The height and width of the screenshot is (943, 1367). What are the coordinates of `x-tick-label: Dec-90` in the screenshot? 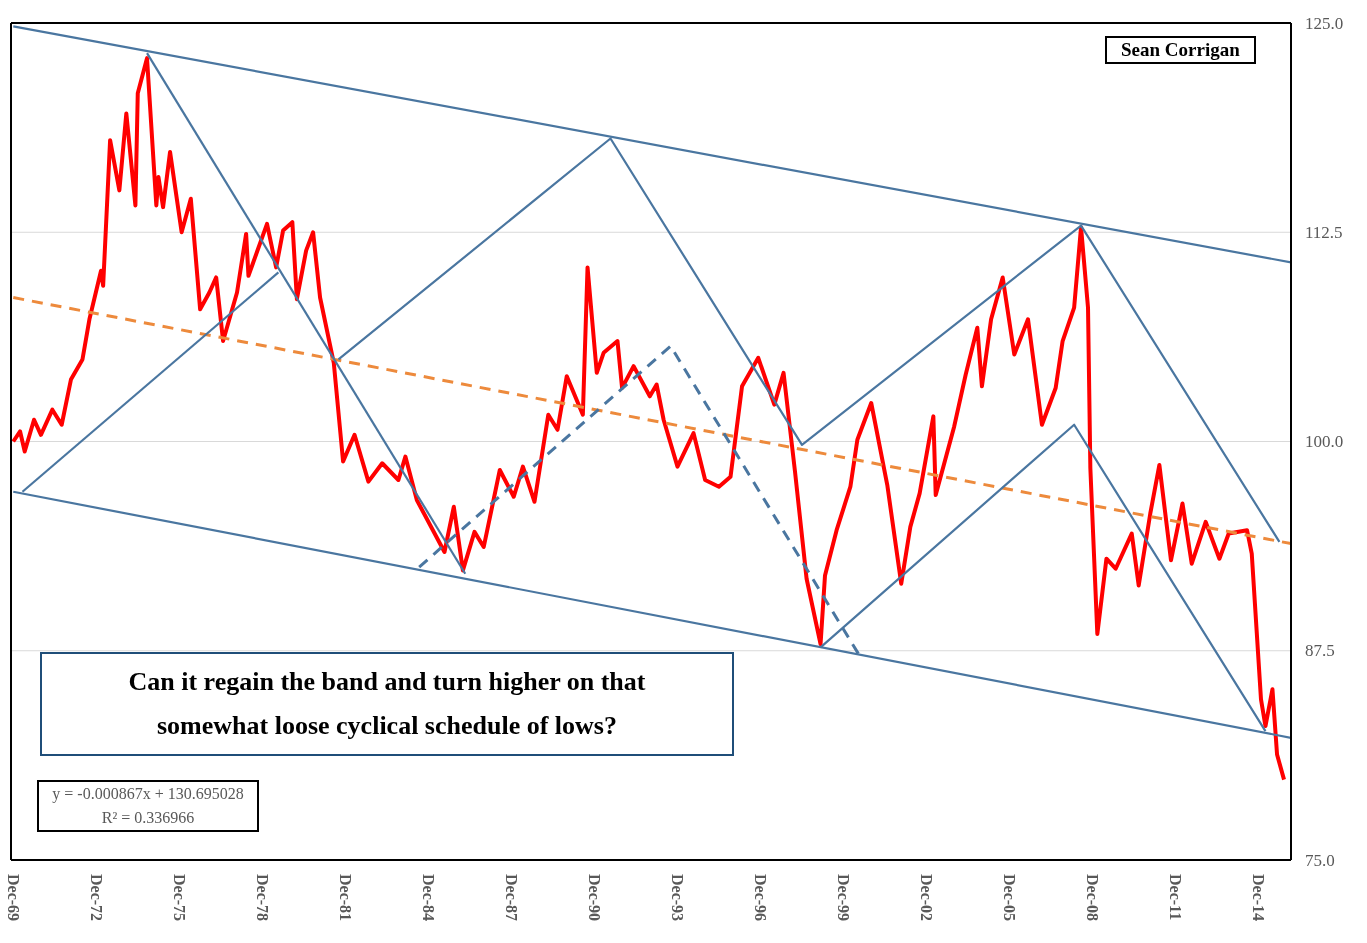 It's located at (594, 898).